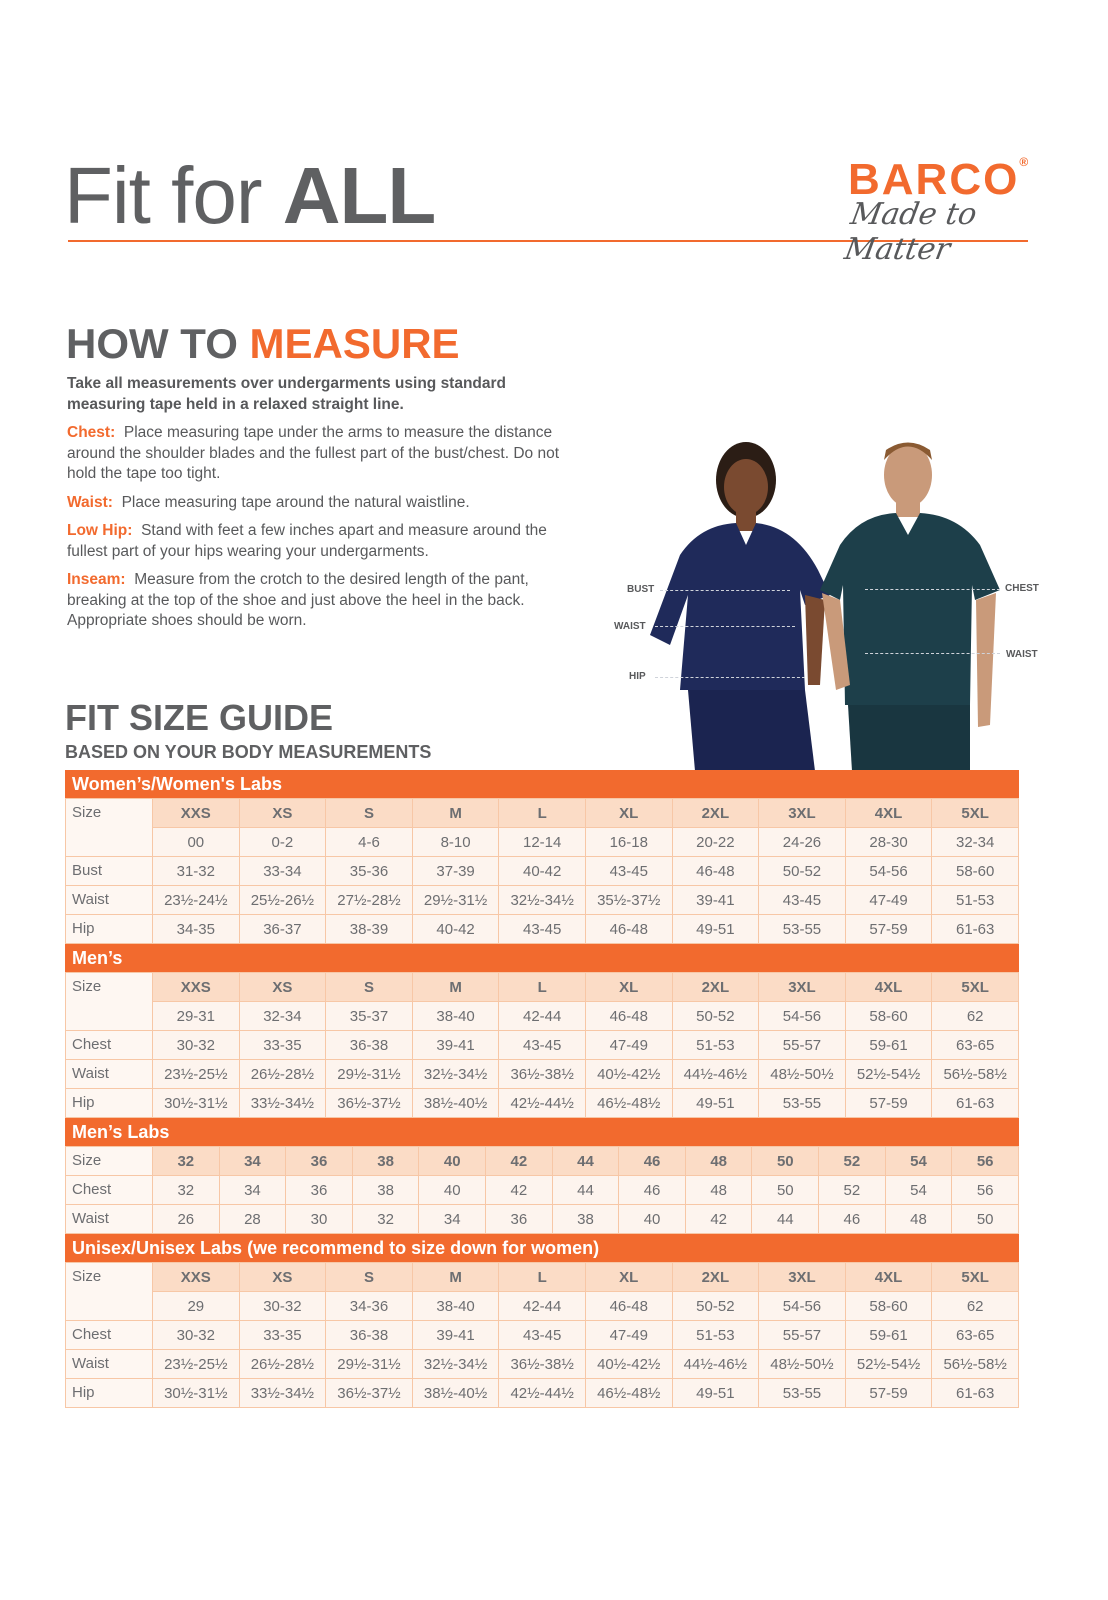  Describe the element at coordinates (802, 842) in the screenshot. I see `table-cell: 24-26` at that location.